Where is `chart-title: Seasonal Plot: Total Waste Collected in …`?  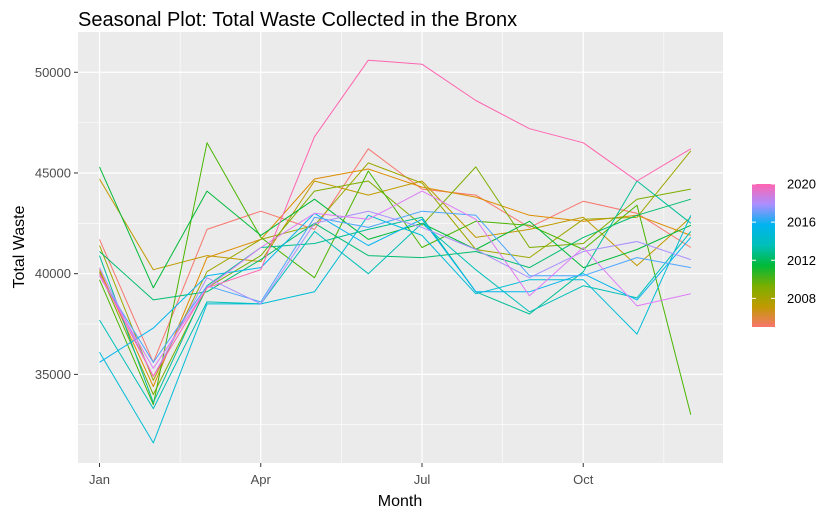 chart-title: Seasonal Plot: Total Waste Collected in … is located at coordinates (297, 20).